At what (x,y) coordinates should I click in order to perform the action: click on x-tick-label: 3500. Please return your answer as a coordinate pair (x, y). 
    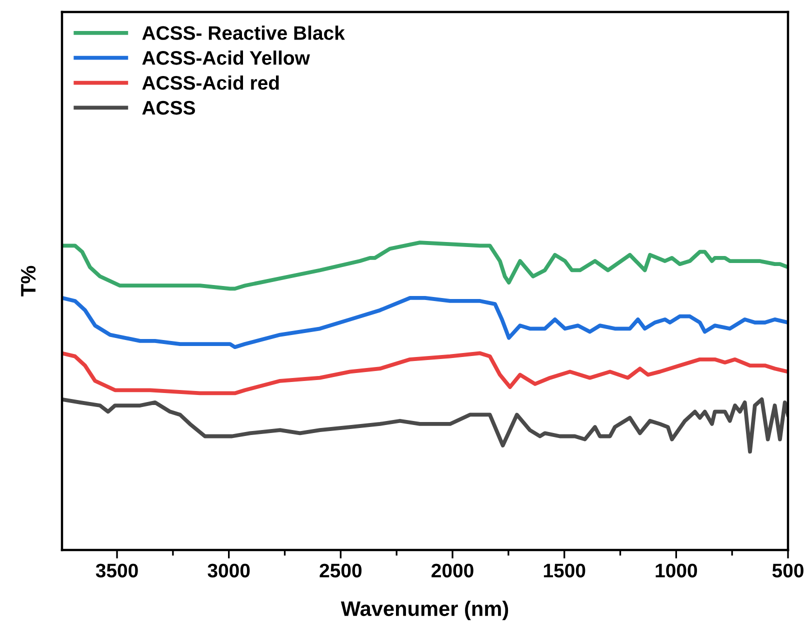
    Looking at the image, I should click on (117, 571).